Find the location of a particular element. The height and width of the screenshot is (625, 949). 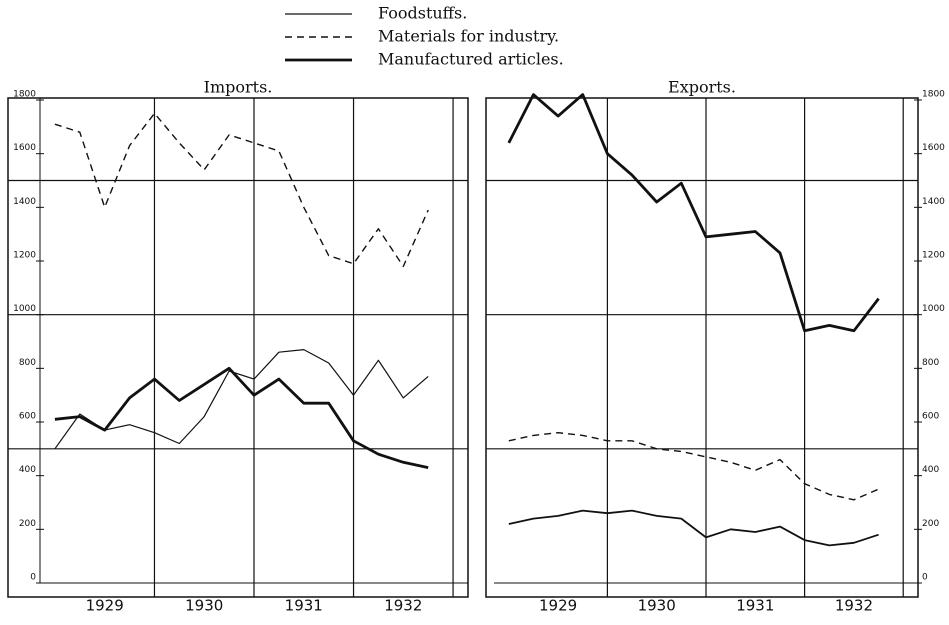

legend-label: Manufactured articles. is located at coordinates (471, 59).